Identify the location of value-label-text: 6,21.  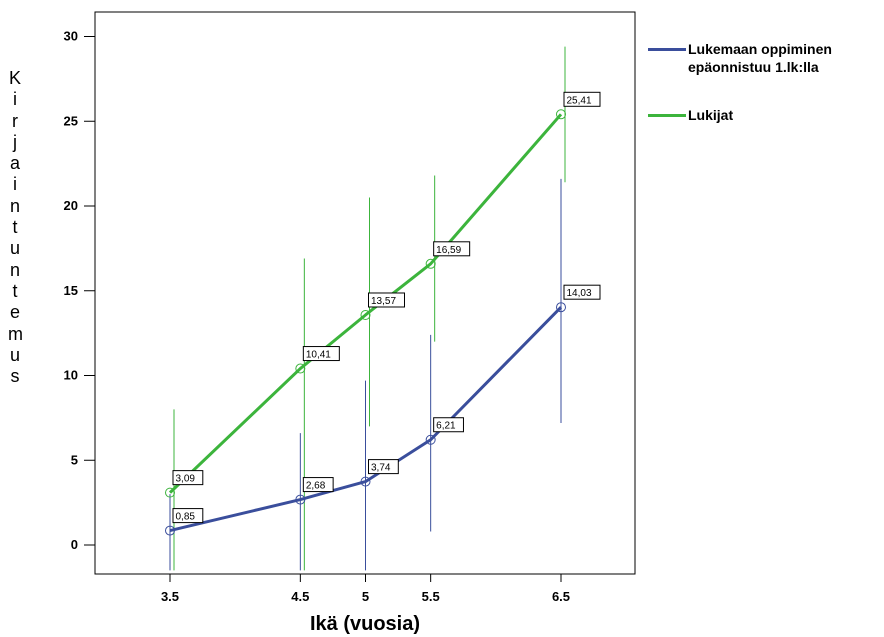
(446, 426).